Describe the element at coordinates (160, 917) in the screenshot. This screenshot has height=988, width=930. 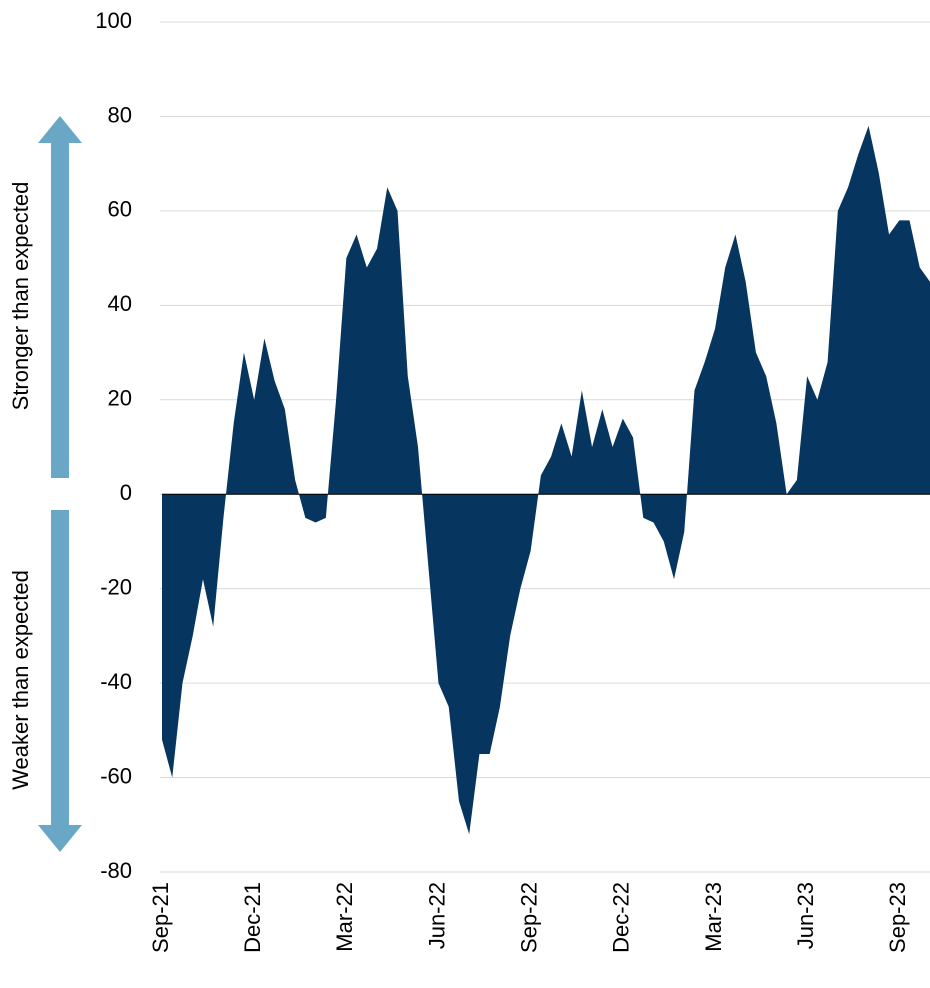
I see `x-tick-label: Sep-21` at that location.